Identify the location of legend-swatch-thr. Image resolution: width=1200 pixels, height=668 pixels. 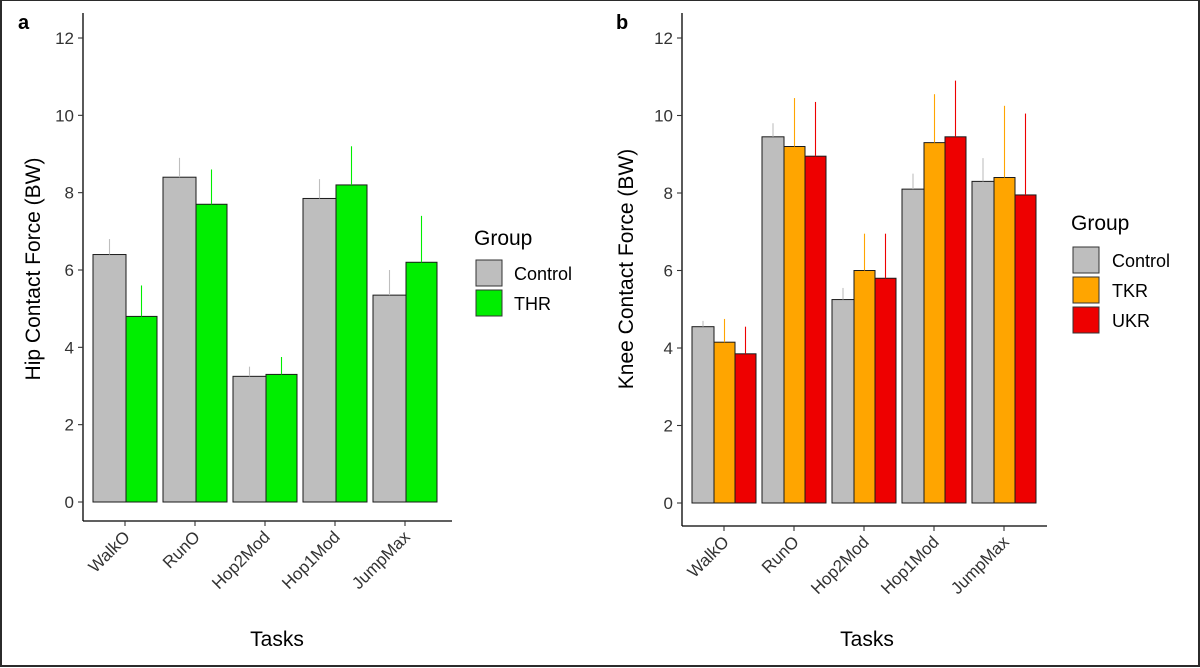
(489, 303).